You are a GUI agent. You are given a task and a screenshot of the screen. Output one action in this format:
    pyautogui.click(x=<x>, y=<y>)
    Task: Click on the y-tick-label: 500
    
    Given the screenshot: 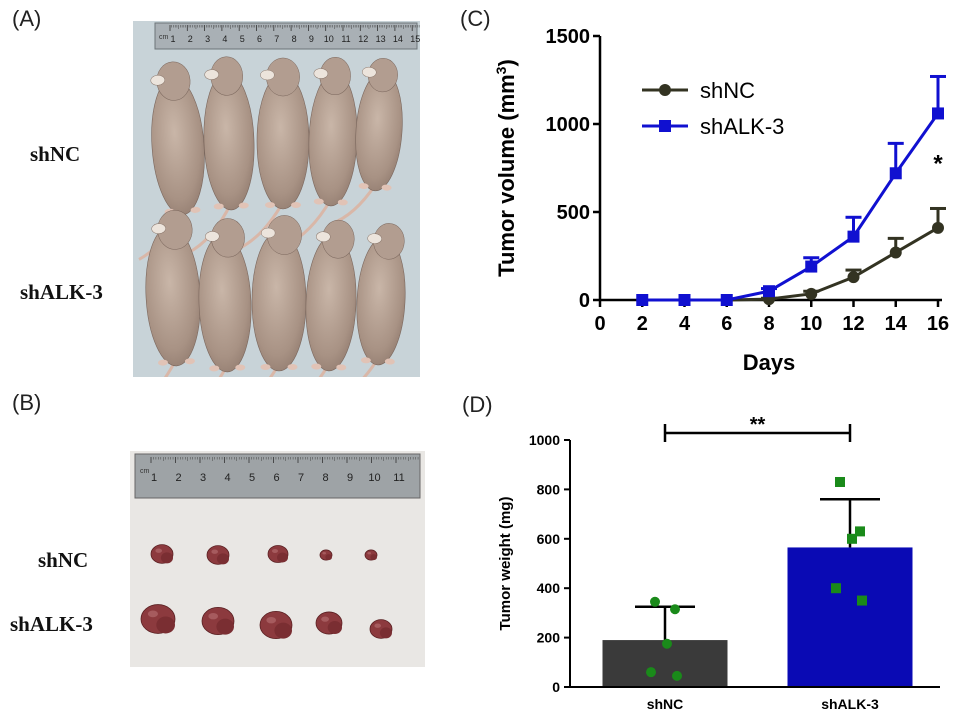 What is the action you would take?
    pyautogui.click(x=573, y=213)
    